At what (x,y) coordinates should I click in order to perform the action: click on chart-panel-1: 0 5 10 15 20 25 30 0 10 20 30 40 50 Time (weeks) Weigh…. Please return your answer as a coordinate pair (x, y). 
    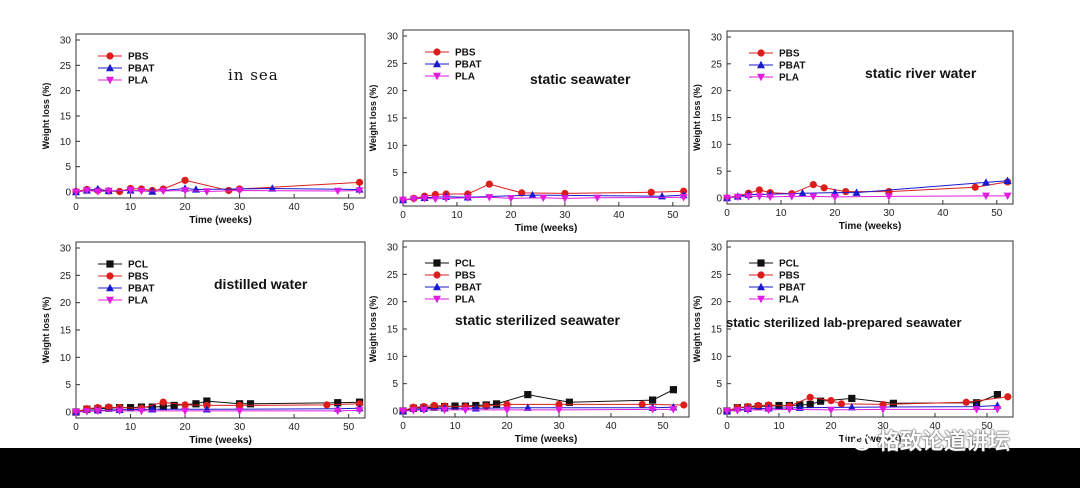
    Looking at the image, I should click on (203, 129).